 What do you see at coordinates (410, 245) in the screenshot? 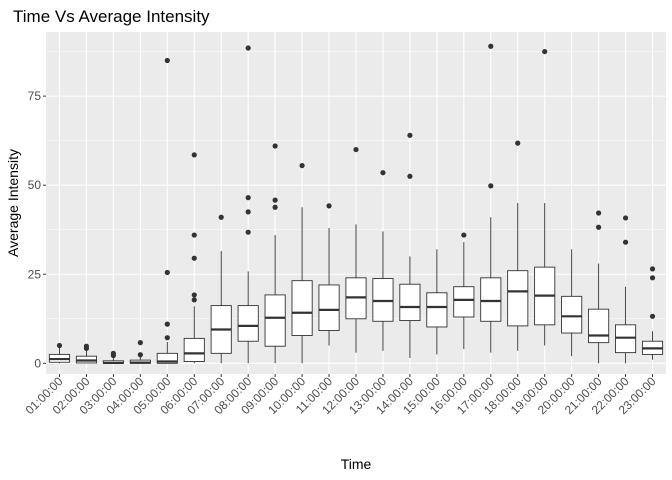
I see `box-14:00:00` at bounding box center [410, 245].